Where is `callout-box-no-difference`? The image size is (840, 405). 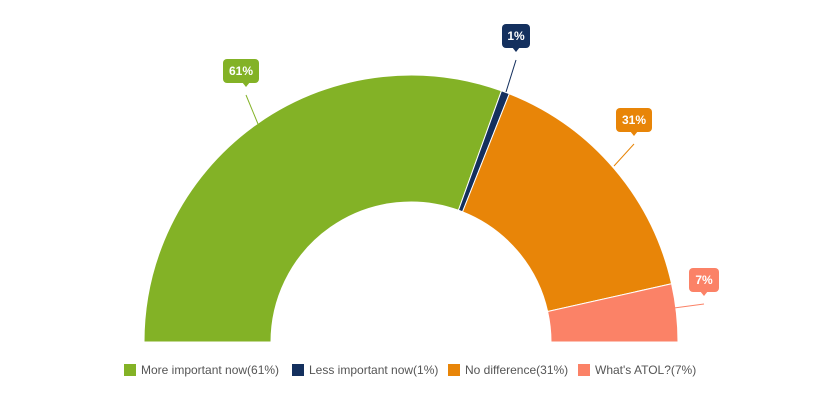 callout-box-no-difference is located at coordinates (634, 120).